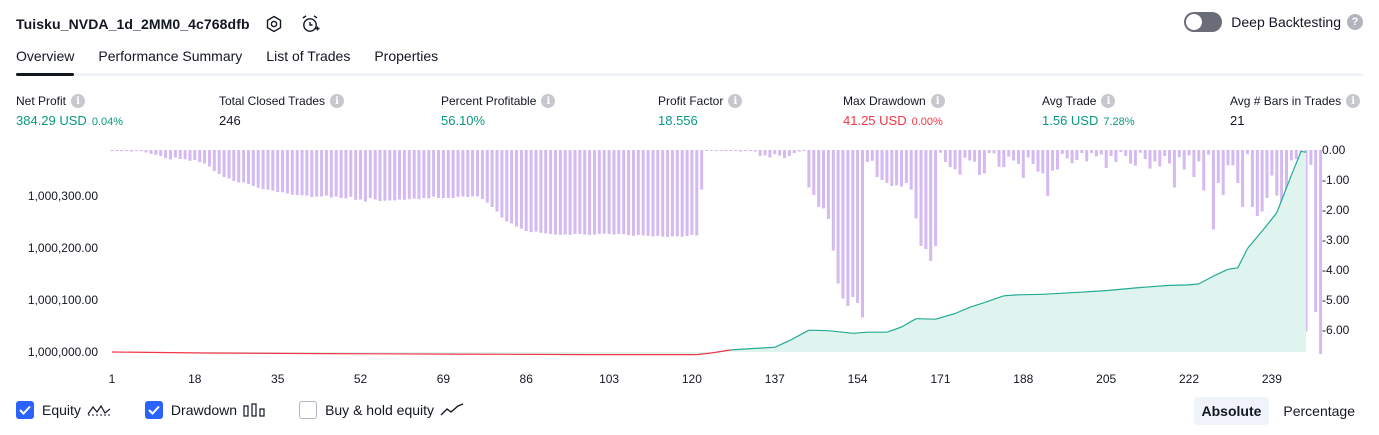 The width and height of the screenshot is (1379, 435). I want to click on right-axis-tick-label: -6.00, so click(1336, 330).